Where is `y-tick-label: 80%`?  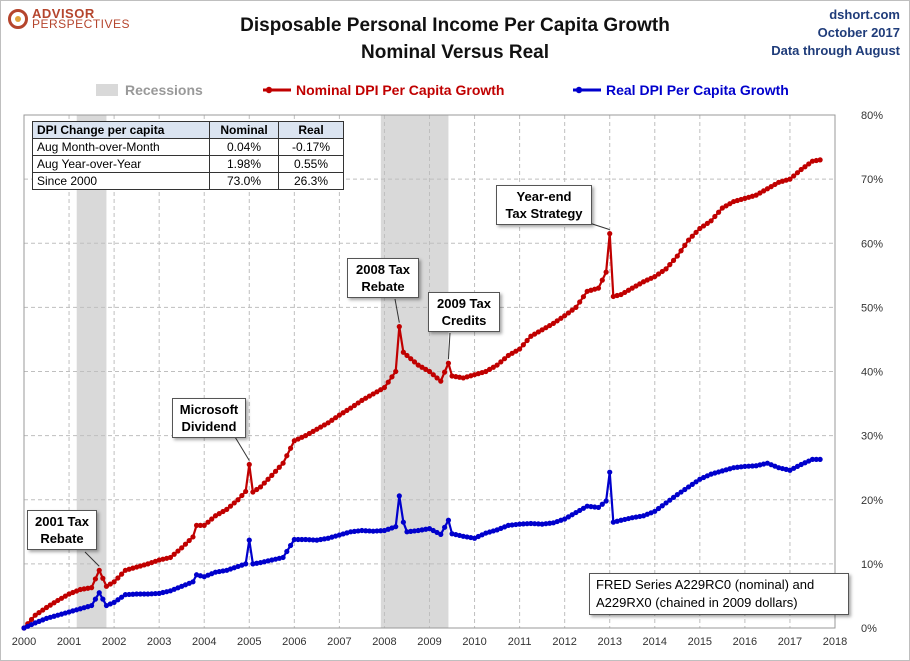
y-tick-label: 80% is located at coordinates (872, 116).